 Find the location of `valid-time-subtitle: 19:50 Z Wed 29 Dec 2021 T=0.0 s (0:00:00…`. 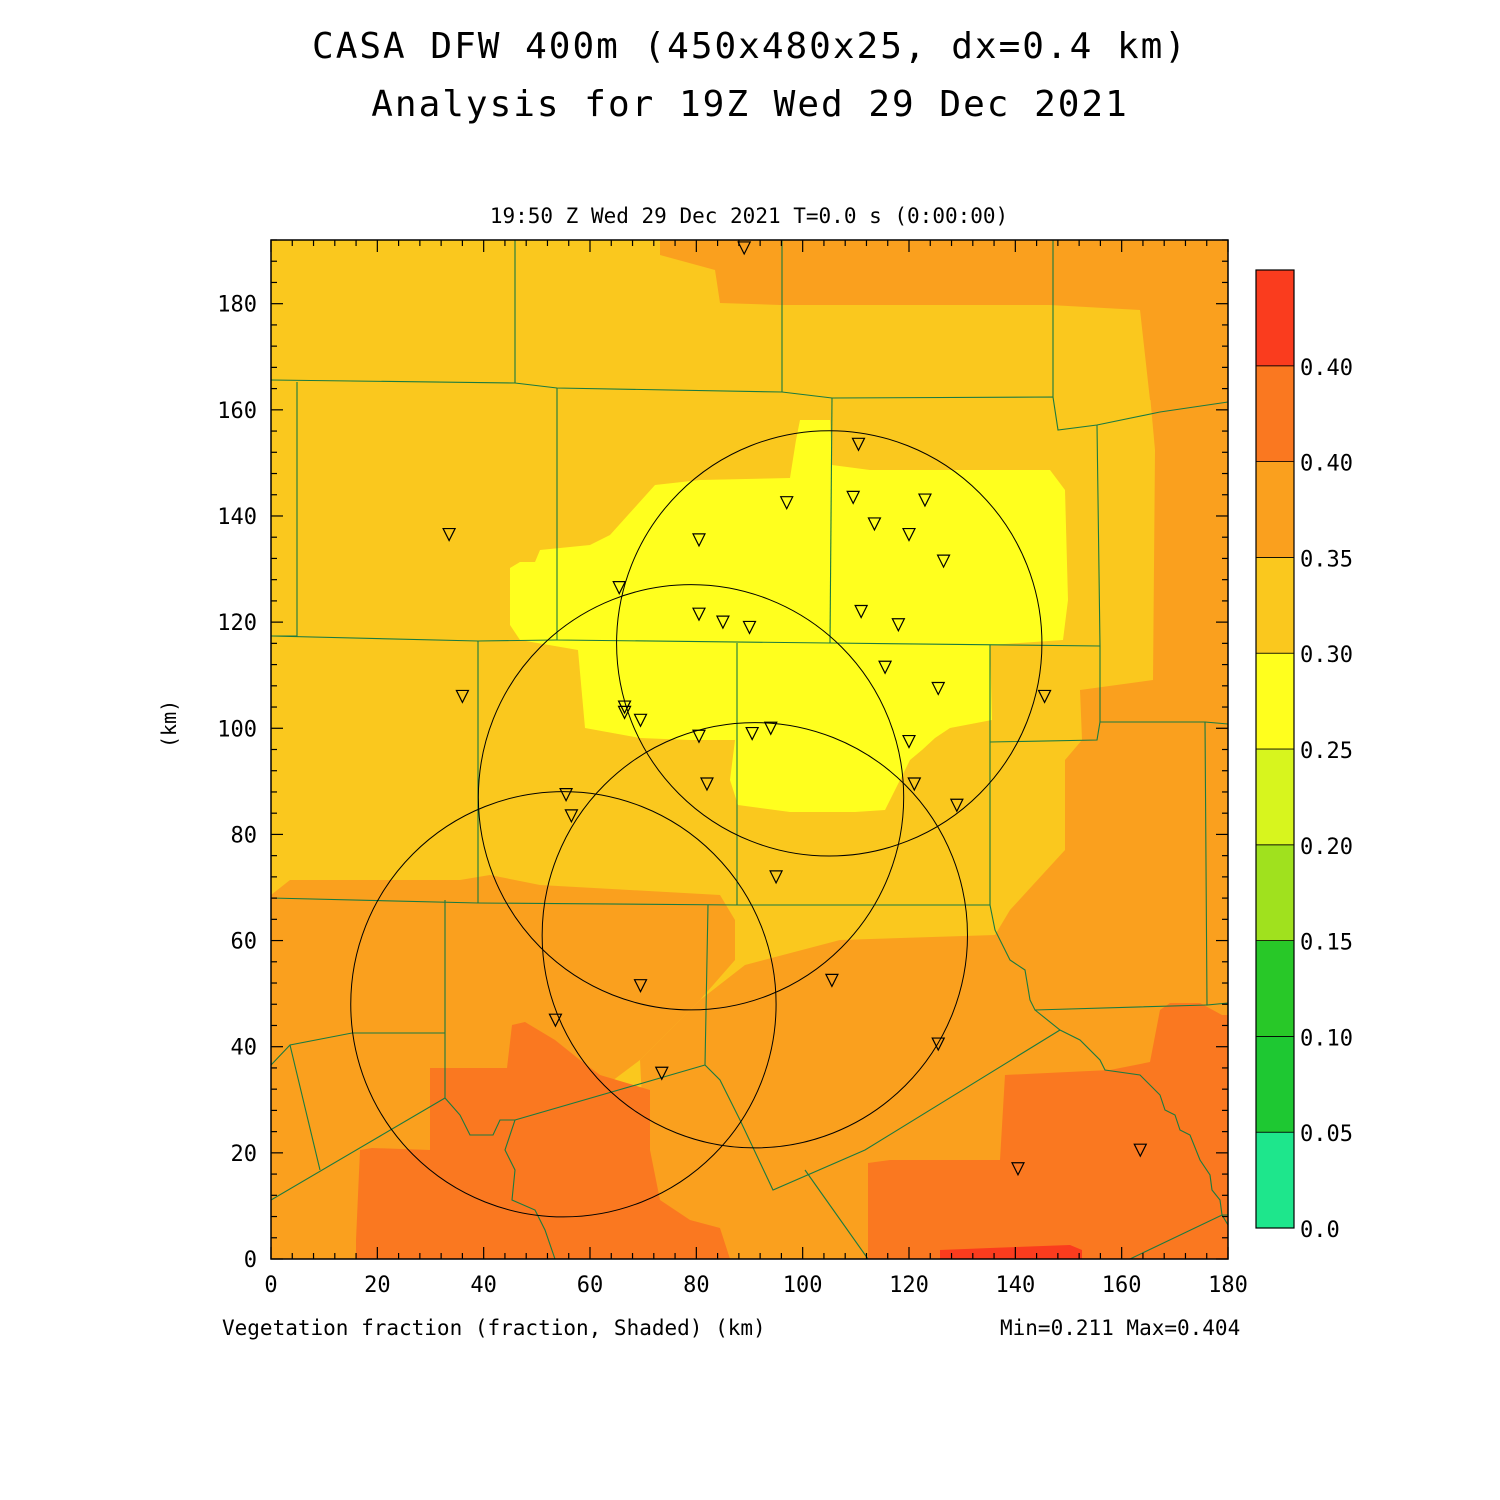

valid-time-subtitle: 19:50 Z Wed 29 Dec 2021 T=0.0 s (0:00:00… is located at coordinates (749, 216).